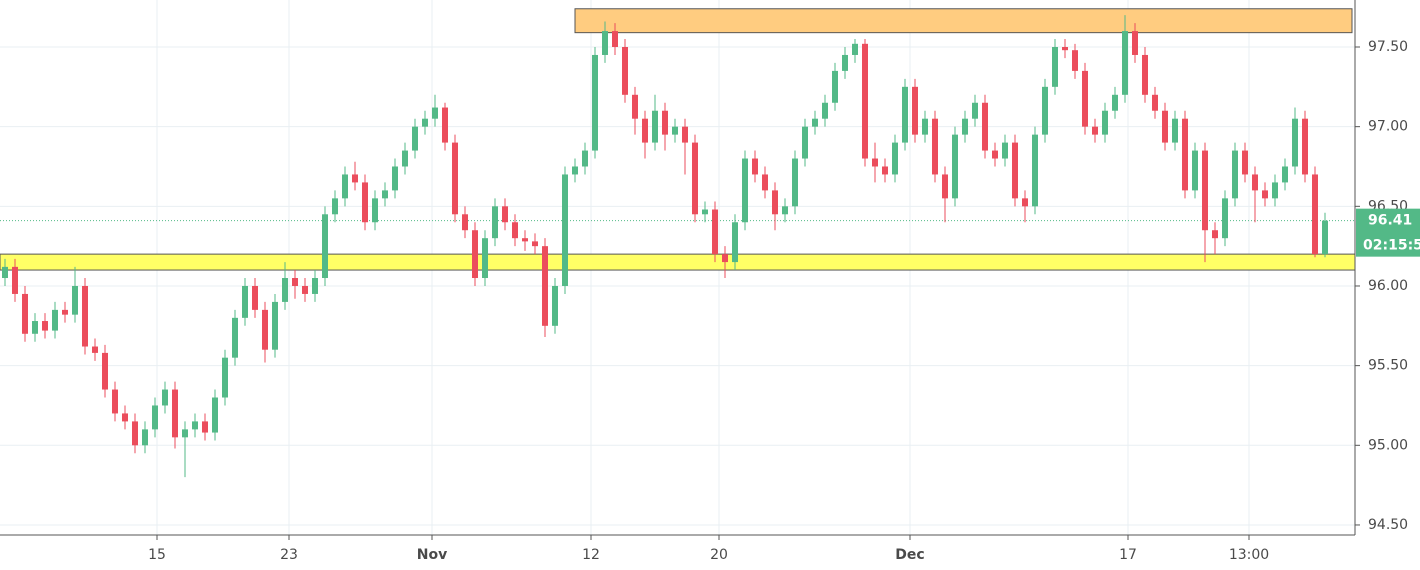 This screenshot has width=1420, height=570. I want to click on x-tick-label: 12, so click(591, 555).